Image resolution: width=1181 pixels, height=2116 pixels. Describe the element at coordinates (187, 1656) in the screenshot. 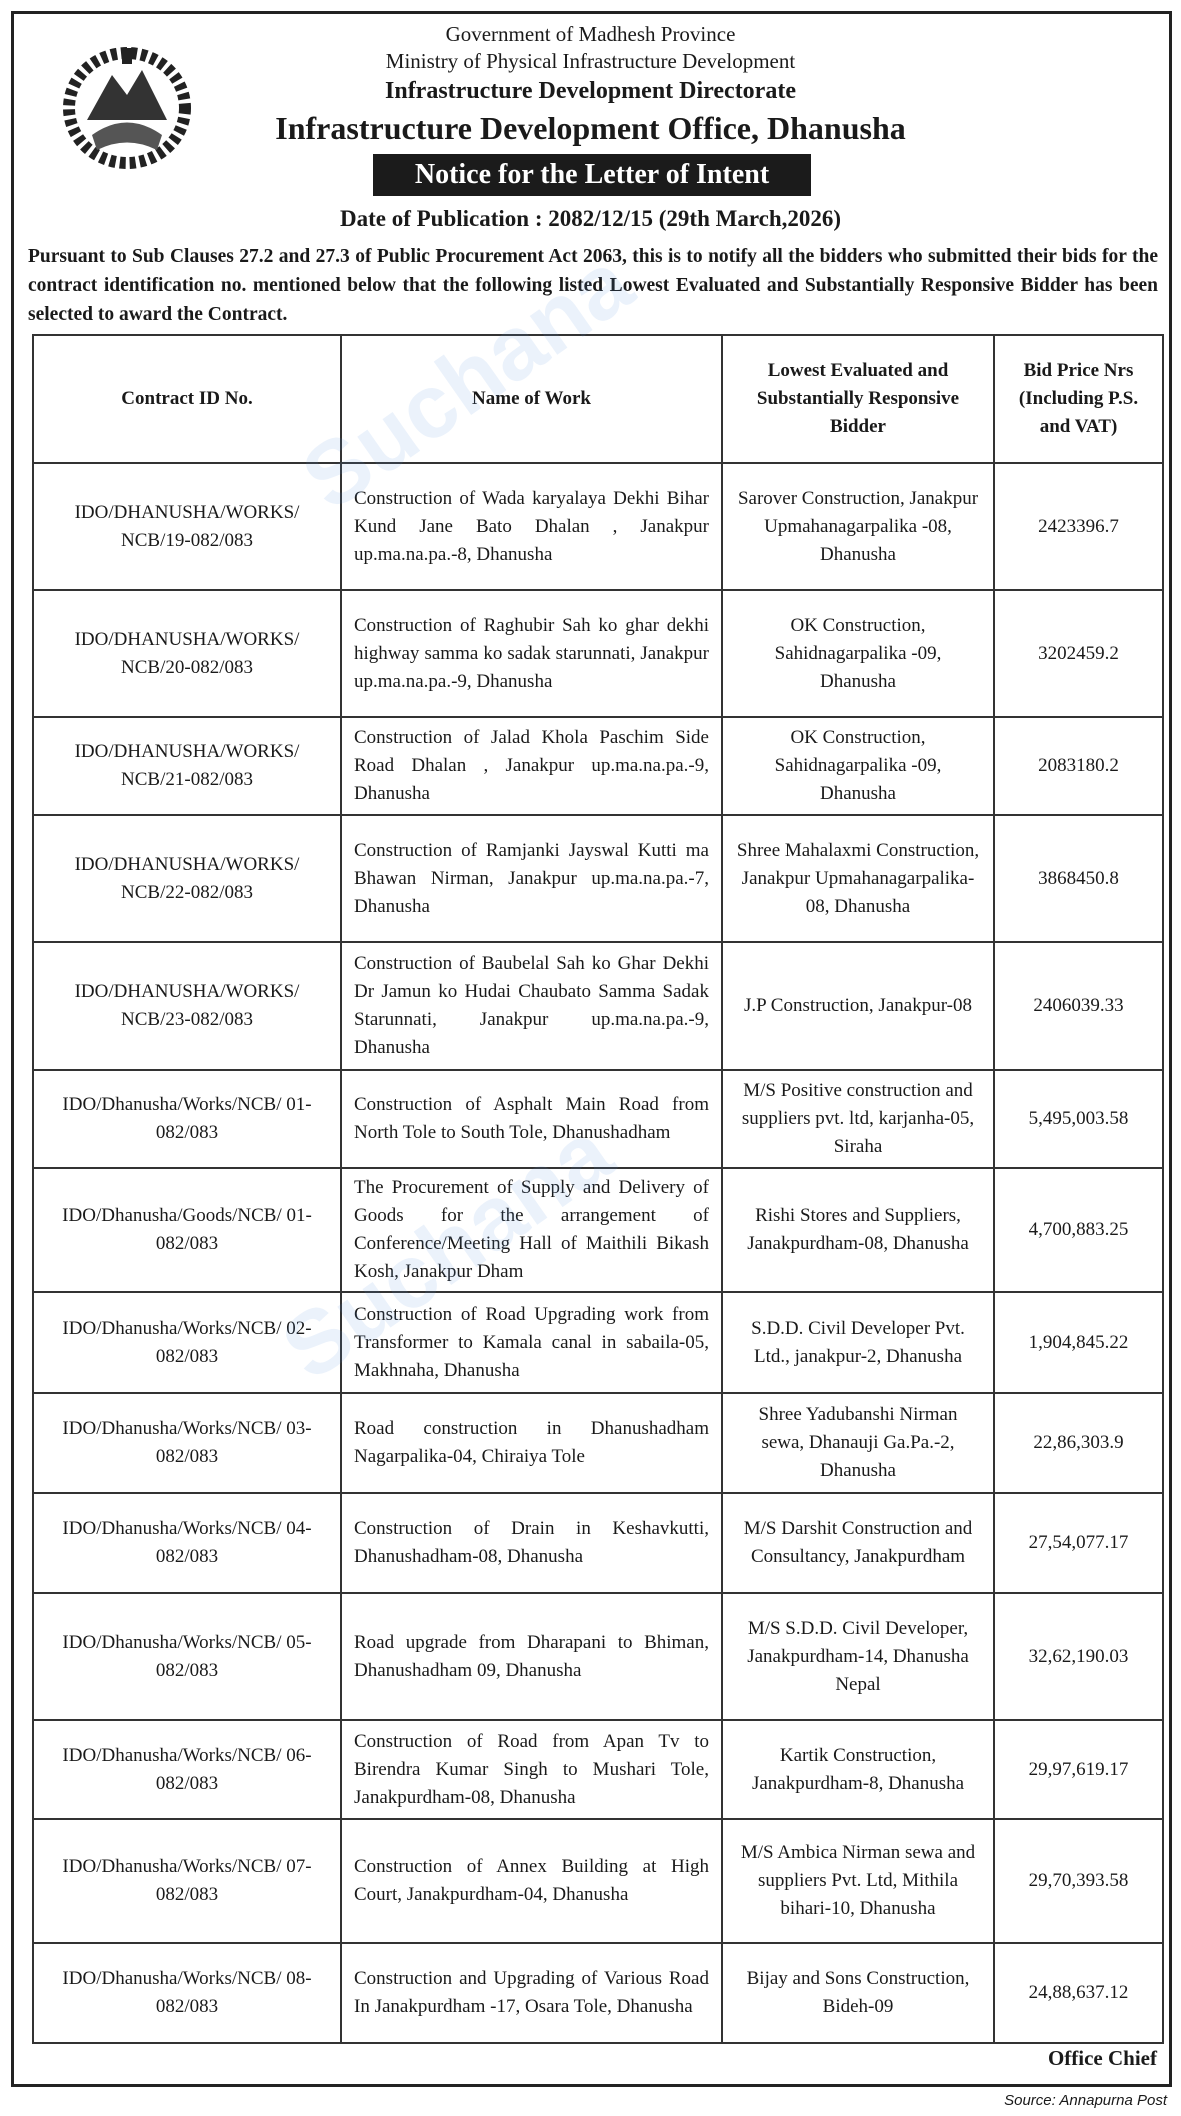

I see `contract-id-cell: IDO/Dhanusha/Works/NCB/ 05-082/083` at that location.